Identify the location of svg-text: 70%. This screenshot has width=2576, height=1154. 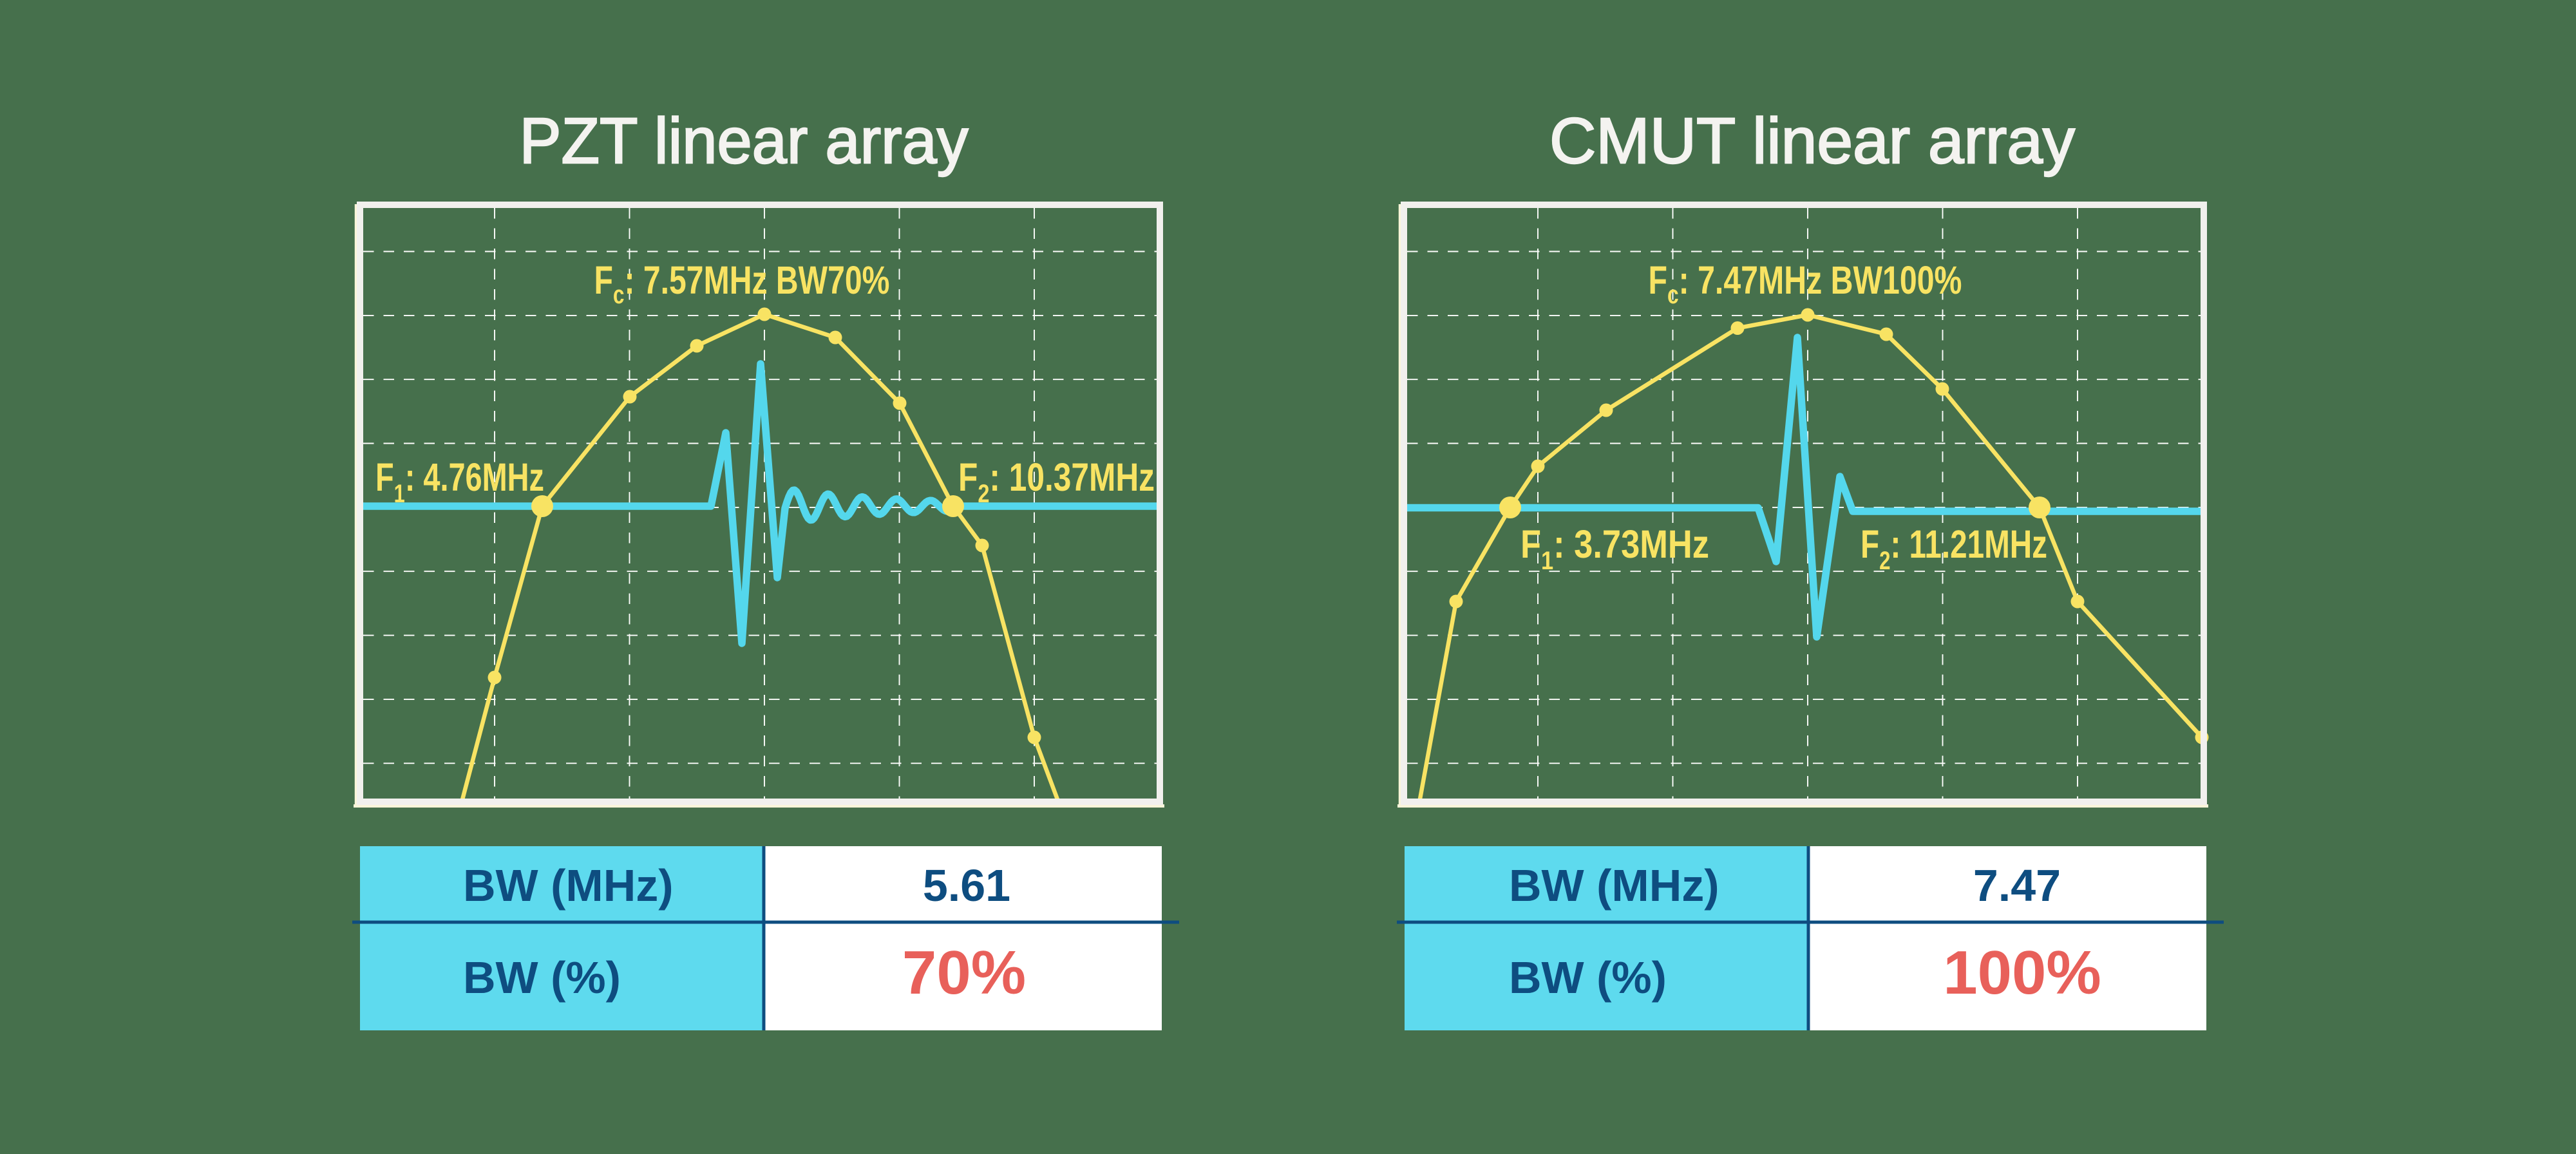
(964, 972).